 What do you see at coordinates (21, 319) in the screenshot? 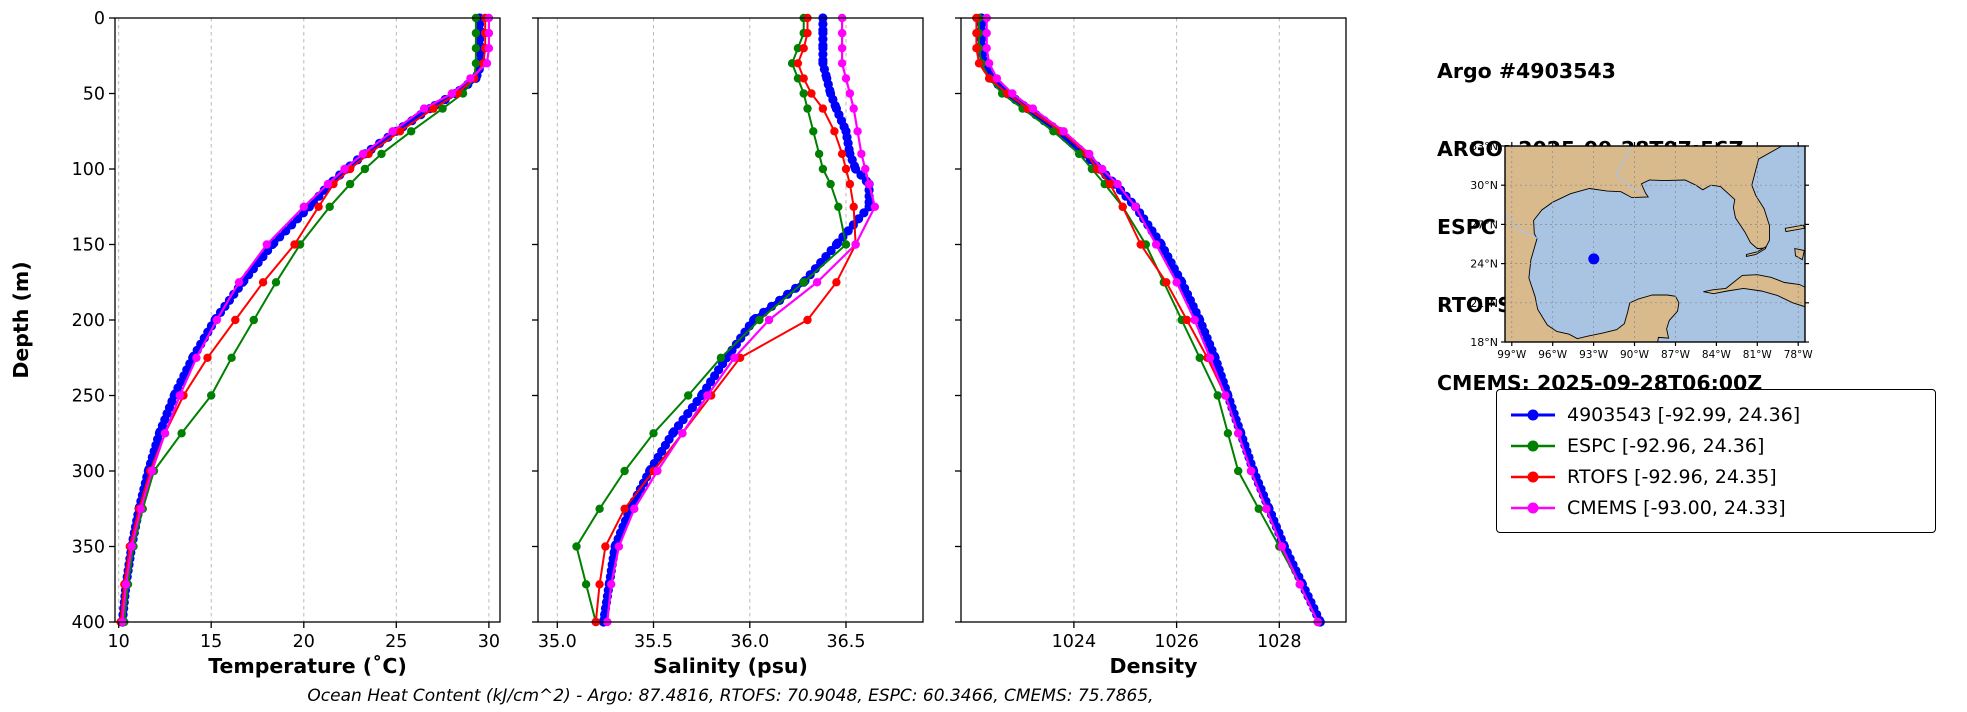
I see `y-axis-label: Depth (m)` at bounding box center [21, 319].